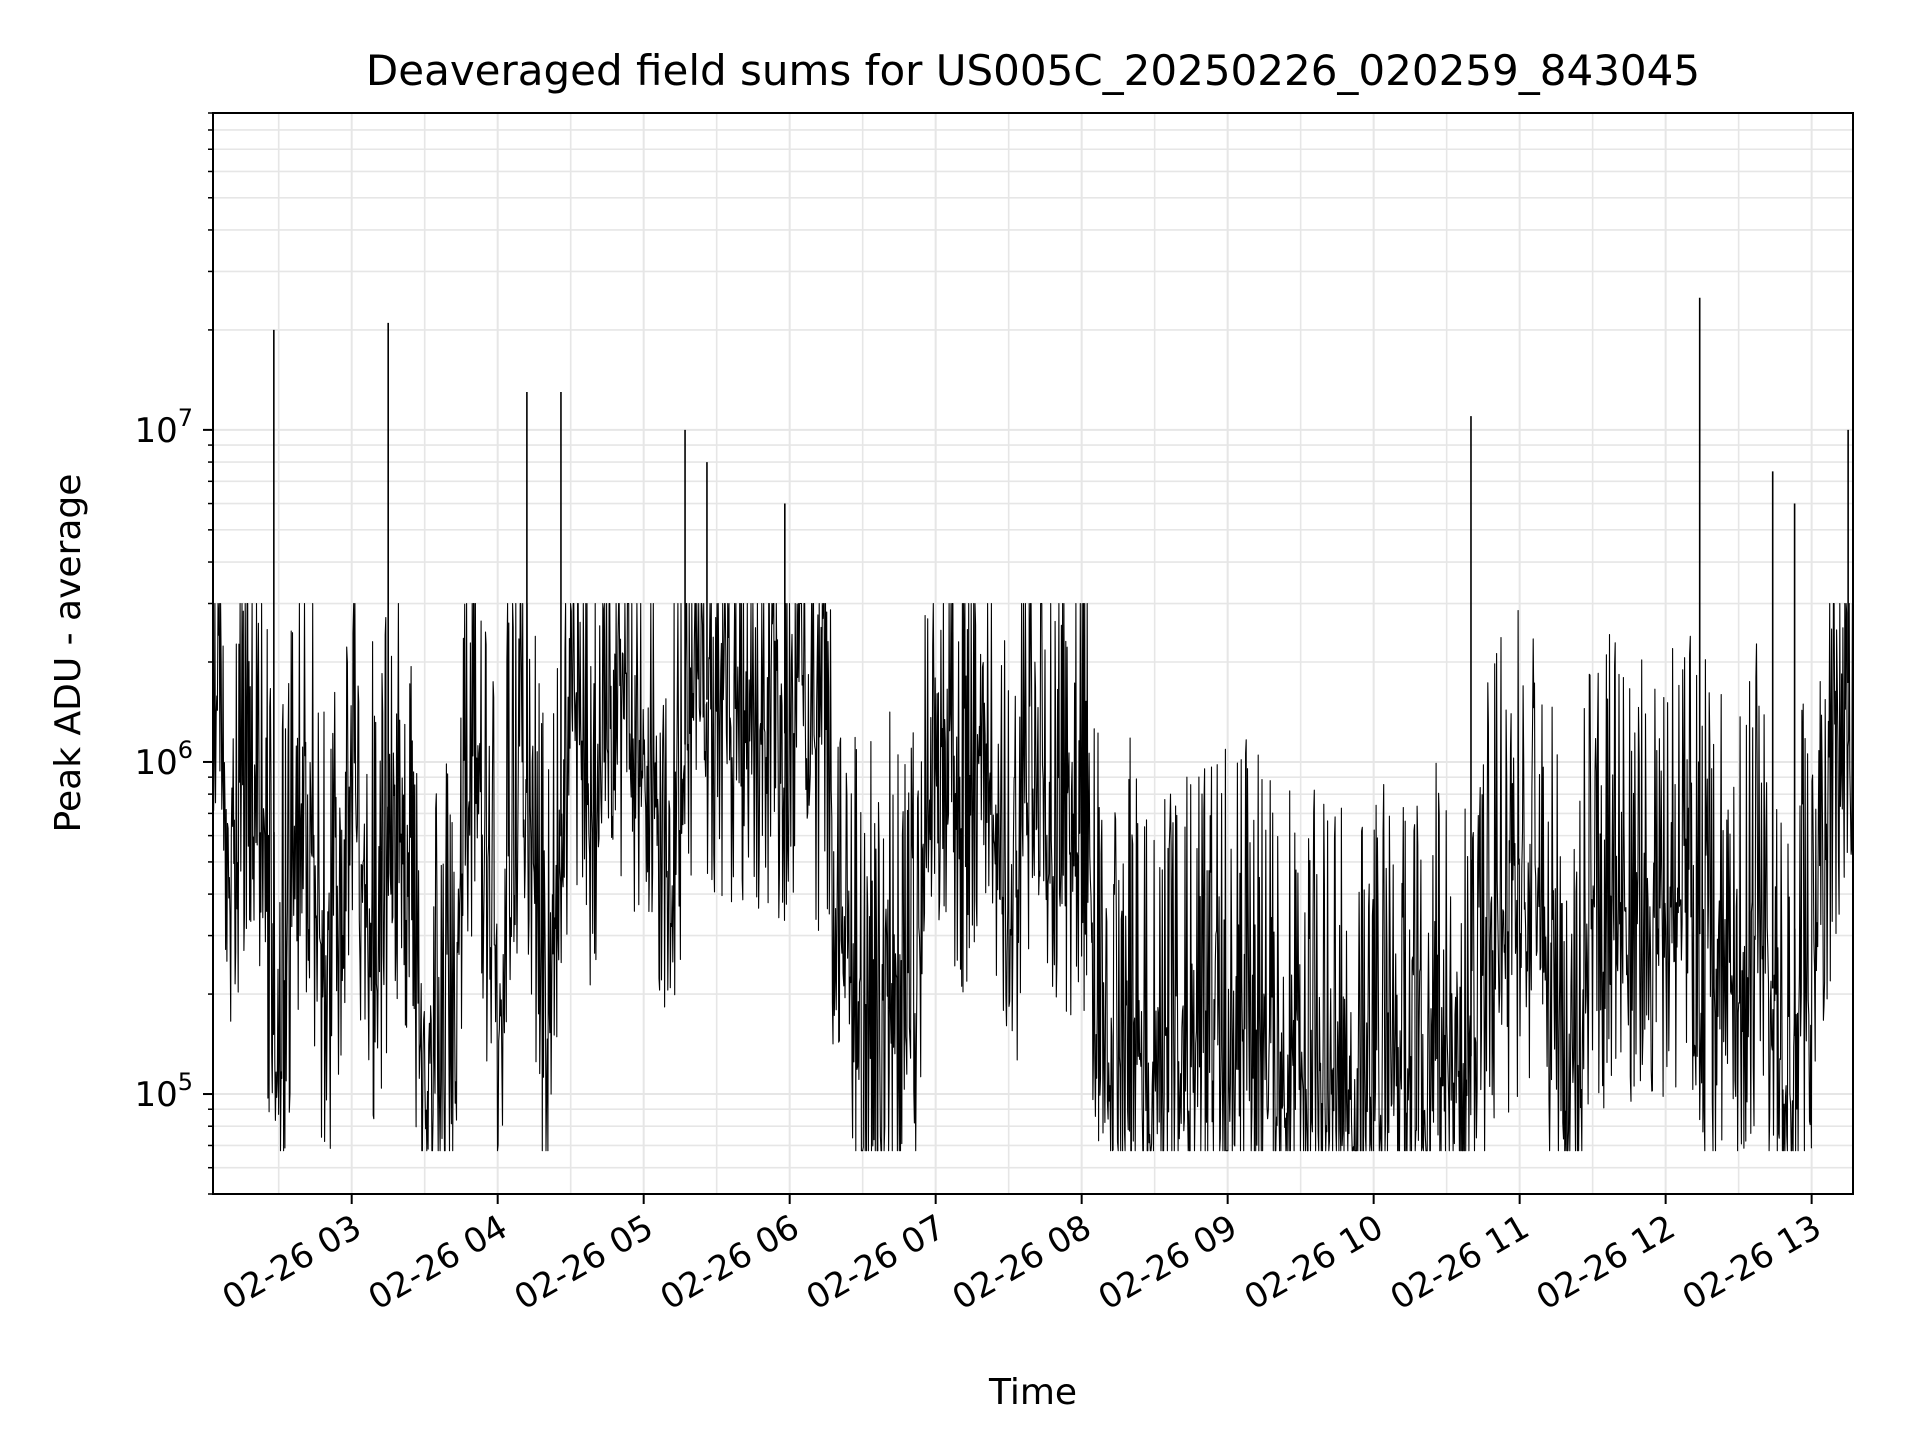 Image resolution: width=1920 pixels, height=1440 pixels. What do you see at coordinates (163, 1091) in the screenshot?
I see `y-tick-label: 10⁵` at bounding box center [163, 1091].